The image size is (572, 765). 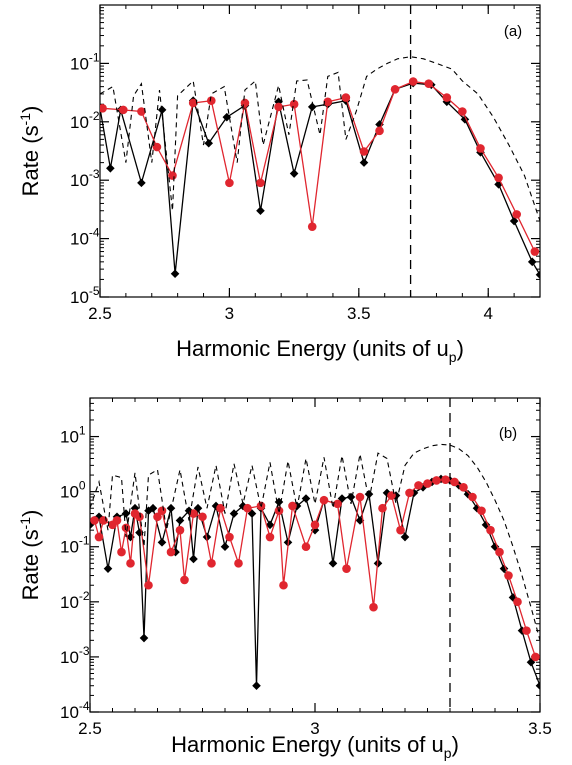 I want to click on y-tick-exponent: 0, so click(x=82, y=486).